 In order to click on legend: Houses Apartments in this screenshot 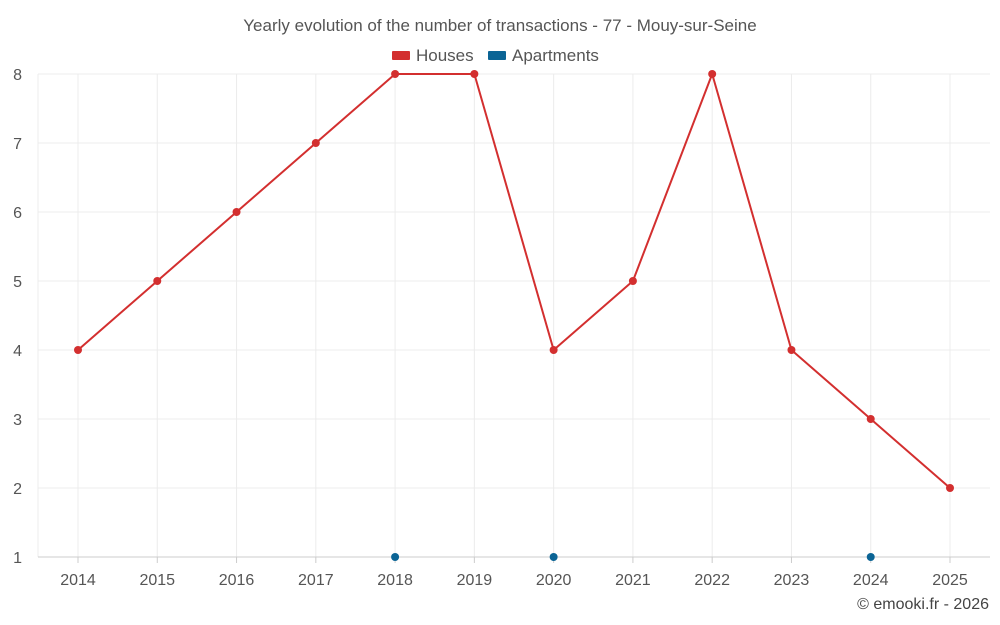, I will do `click(495, 55)`.